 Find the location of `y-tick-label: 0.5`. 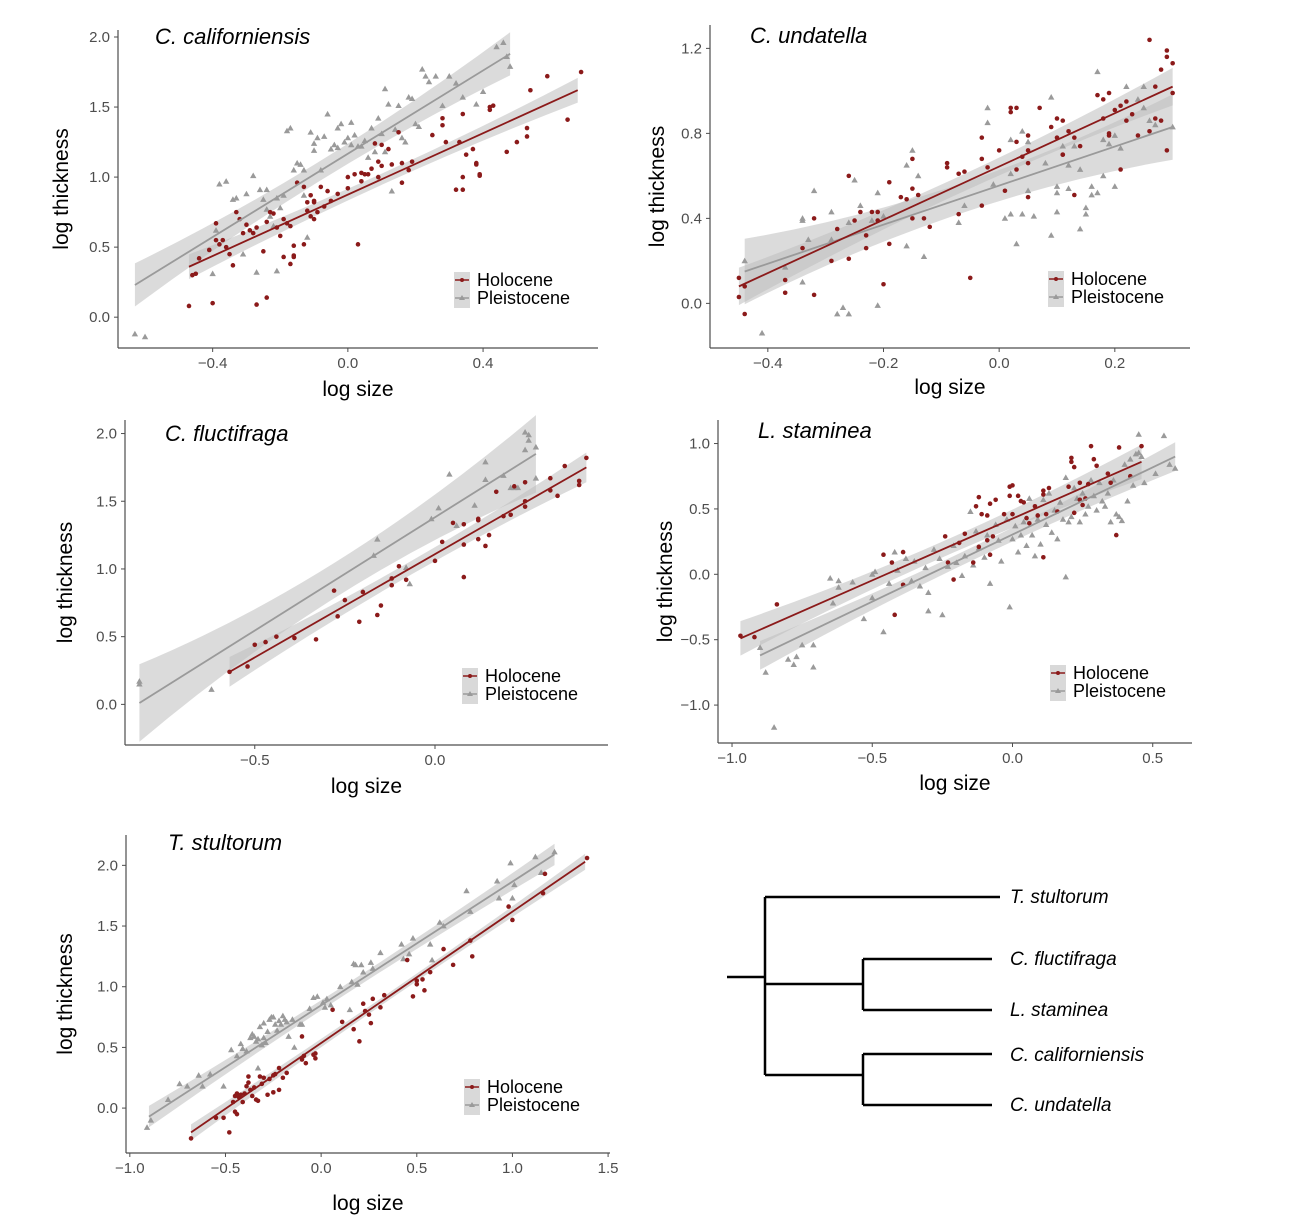

y-tick-label: 0.5 is located at coordinates (99, 247).